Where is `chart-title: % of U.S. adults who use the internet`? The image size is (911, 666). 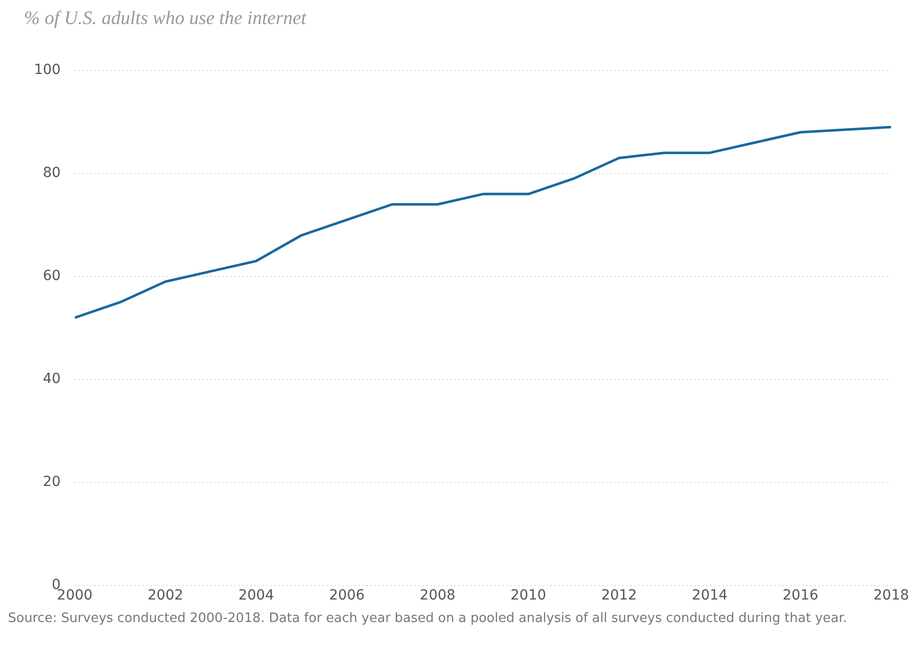
chart-title: % of U.S. adults who use the internet is located at coordinates (165, 19).